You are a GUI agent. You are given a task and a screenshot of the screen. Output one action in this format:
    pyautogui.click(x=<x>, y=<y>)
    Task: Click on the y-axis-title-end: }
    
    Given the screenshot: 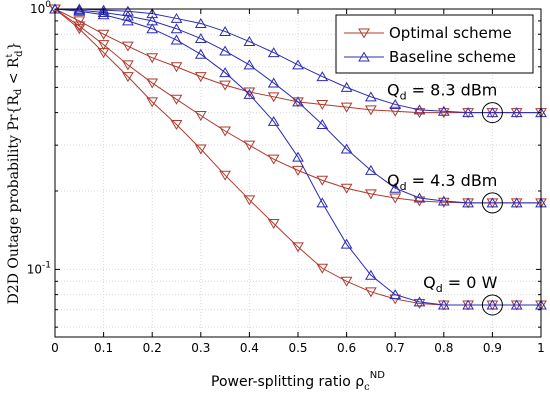 What is the action you would take?
    pyautogui.click(x=14, y=46)
    